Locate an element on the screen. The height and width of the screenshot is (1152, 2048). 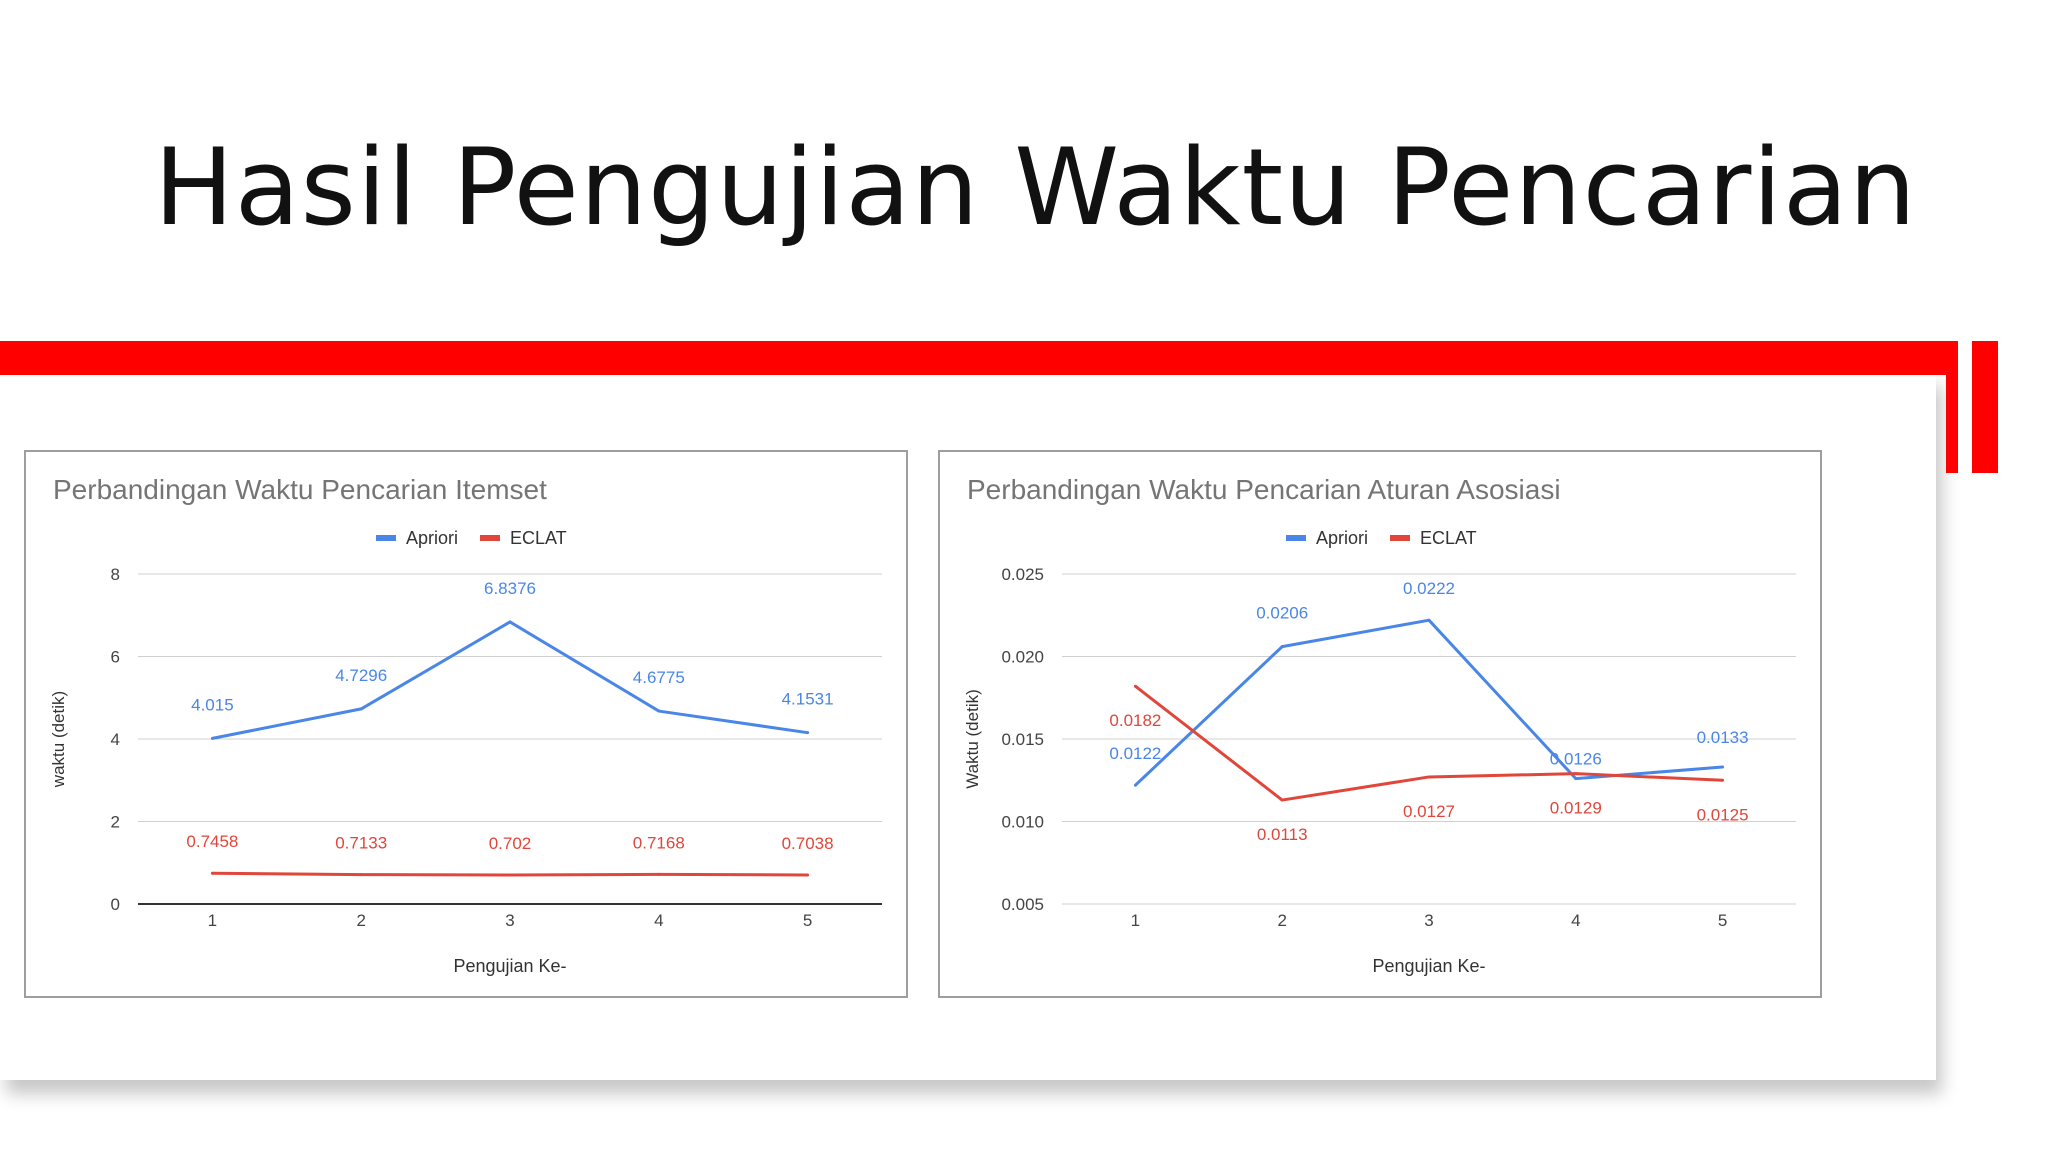
data-label-apriori: 4.7296 is located at coordinates (361, 675).